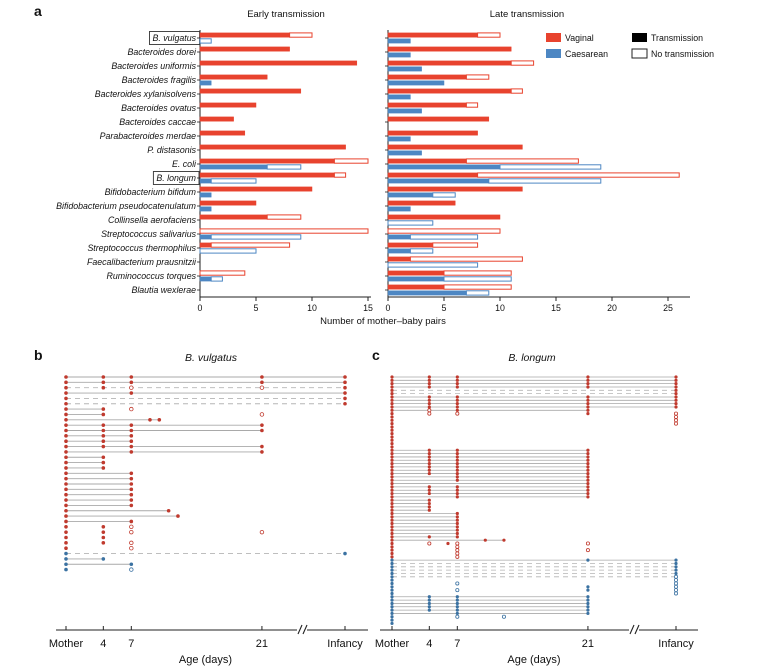 The height and width of the screenshot is (672, 771). Describe the element at coordinates (200, 308) in the screenshot. I see `x-tick-label-early: 0` at that location.